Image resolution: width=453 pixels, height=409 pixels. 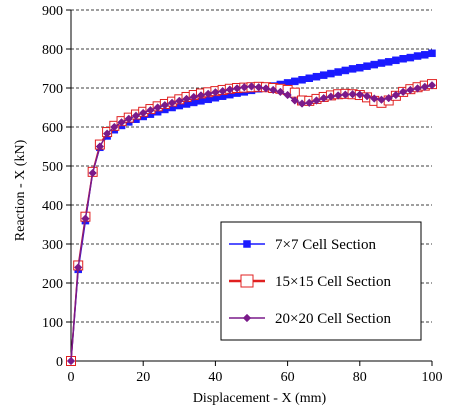 I want to click on legend-item: 7×7 Cell Section, so click(x=302, y=245).